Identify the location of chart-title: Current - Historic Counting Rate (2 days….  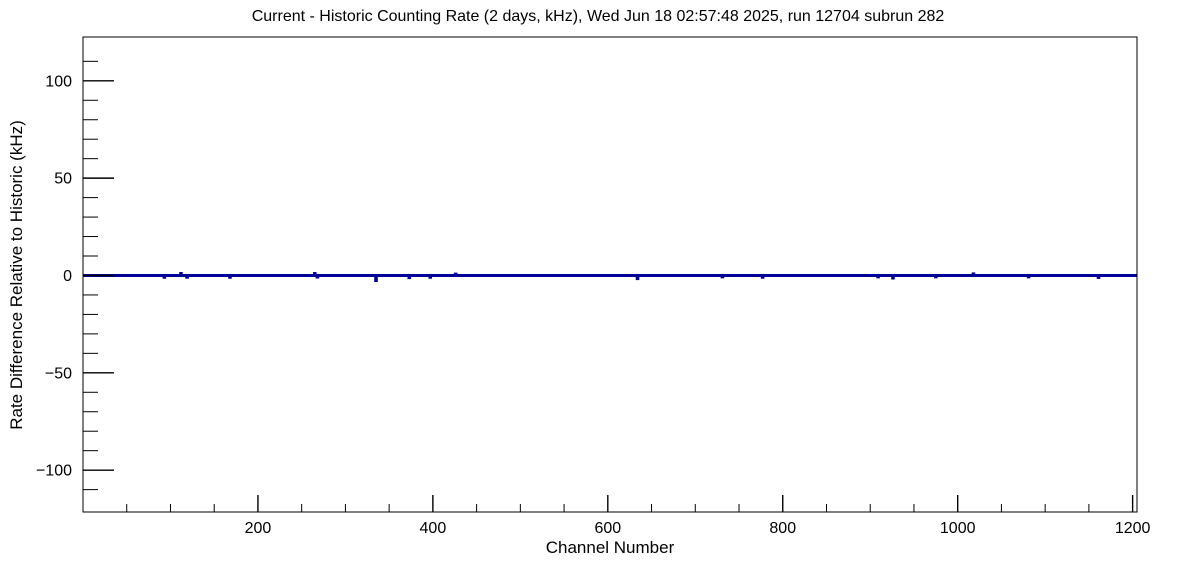
(598, 16).